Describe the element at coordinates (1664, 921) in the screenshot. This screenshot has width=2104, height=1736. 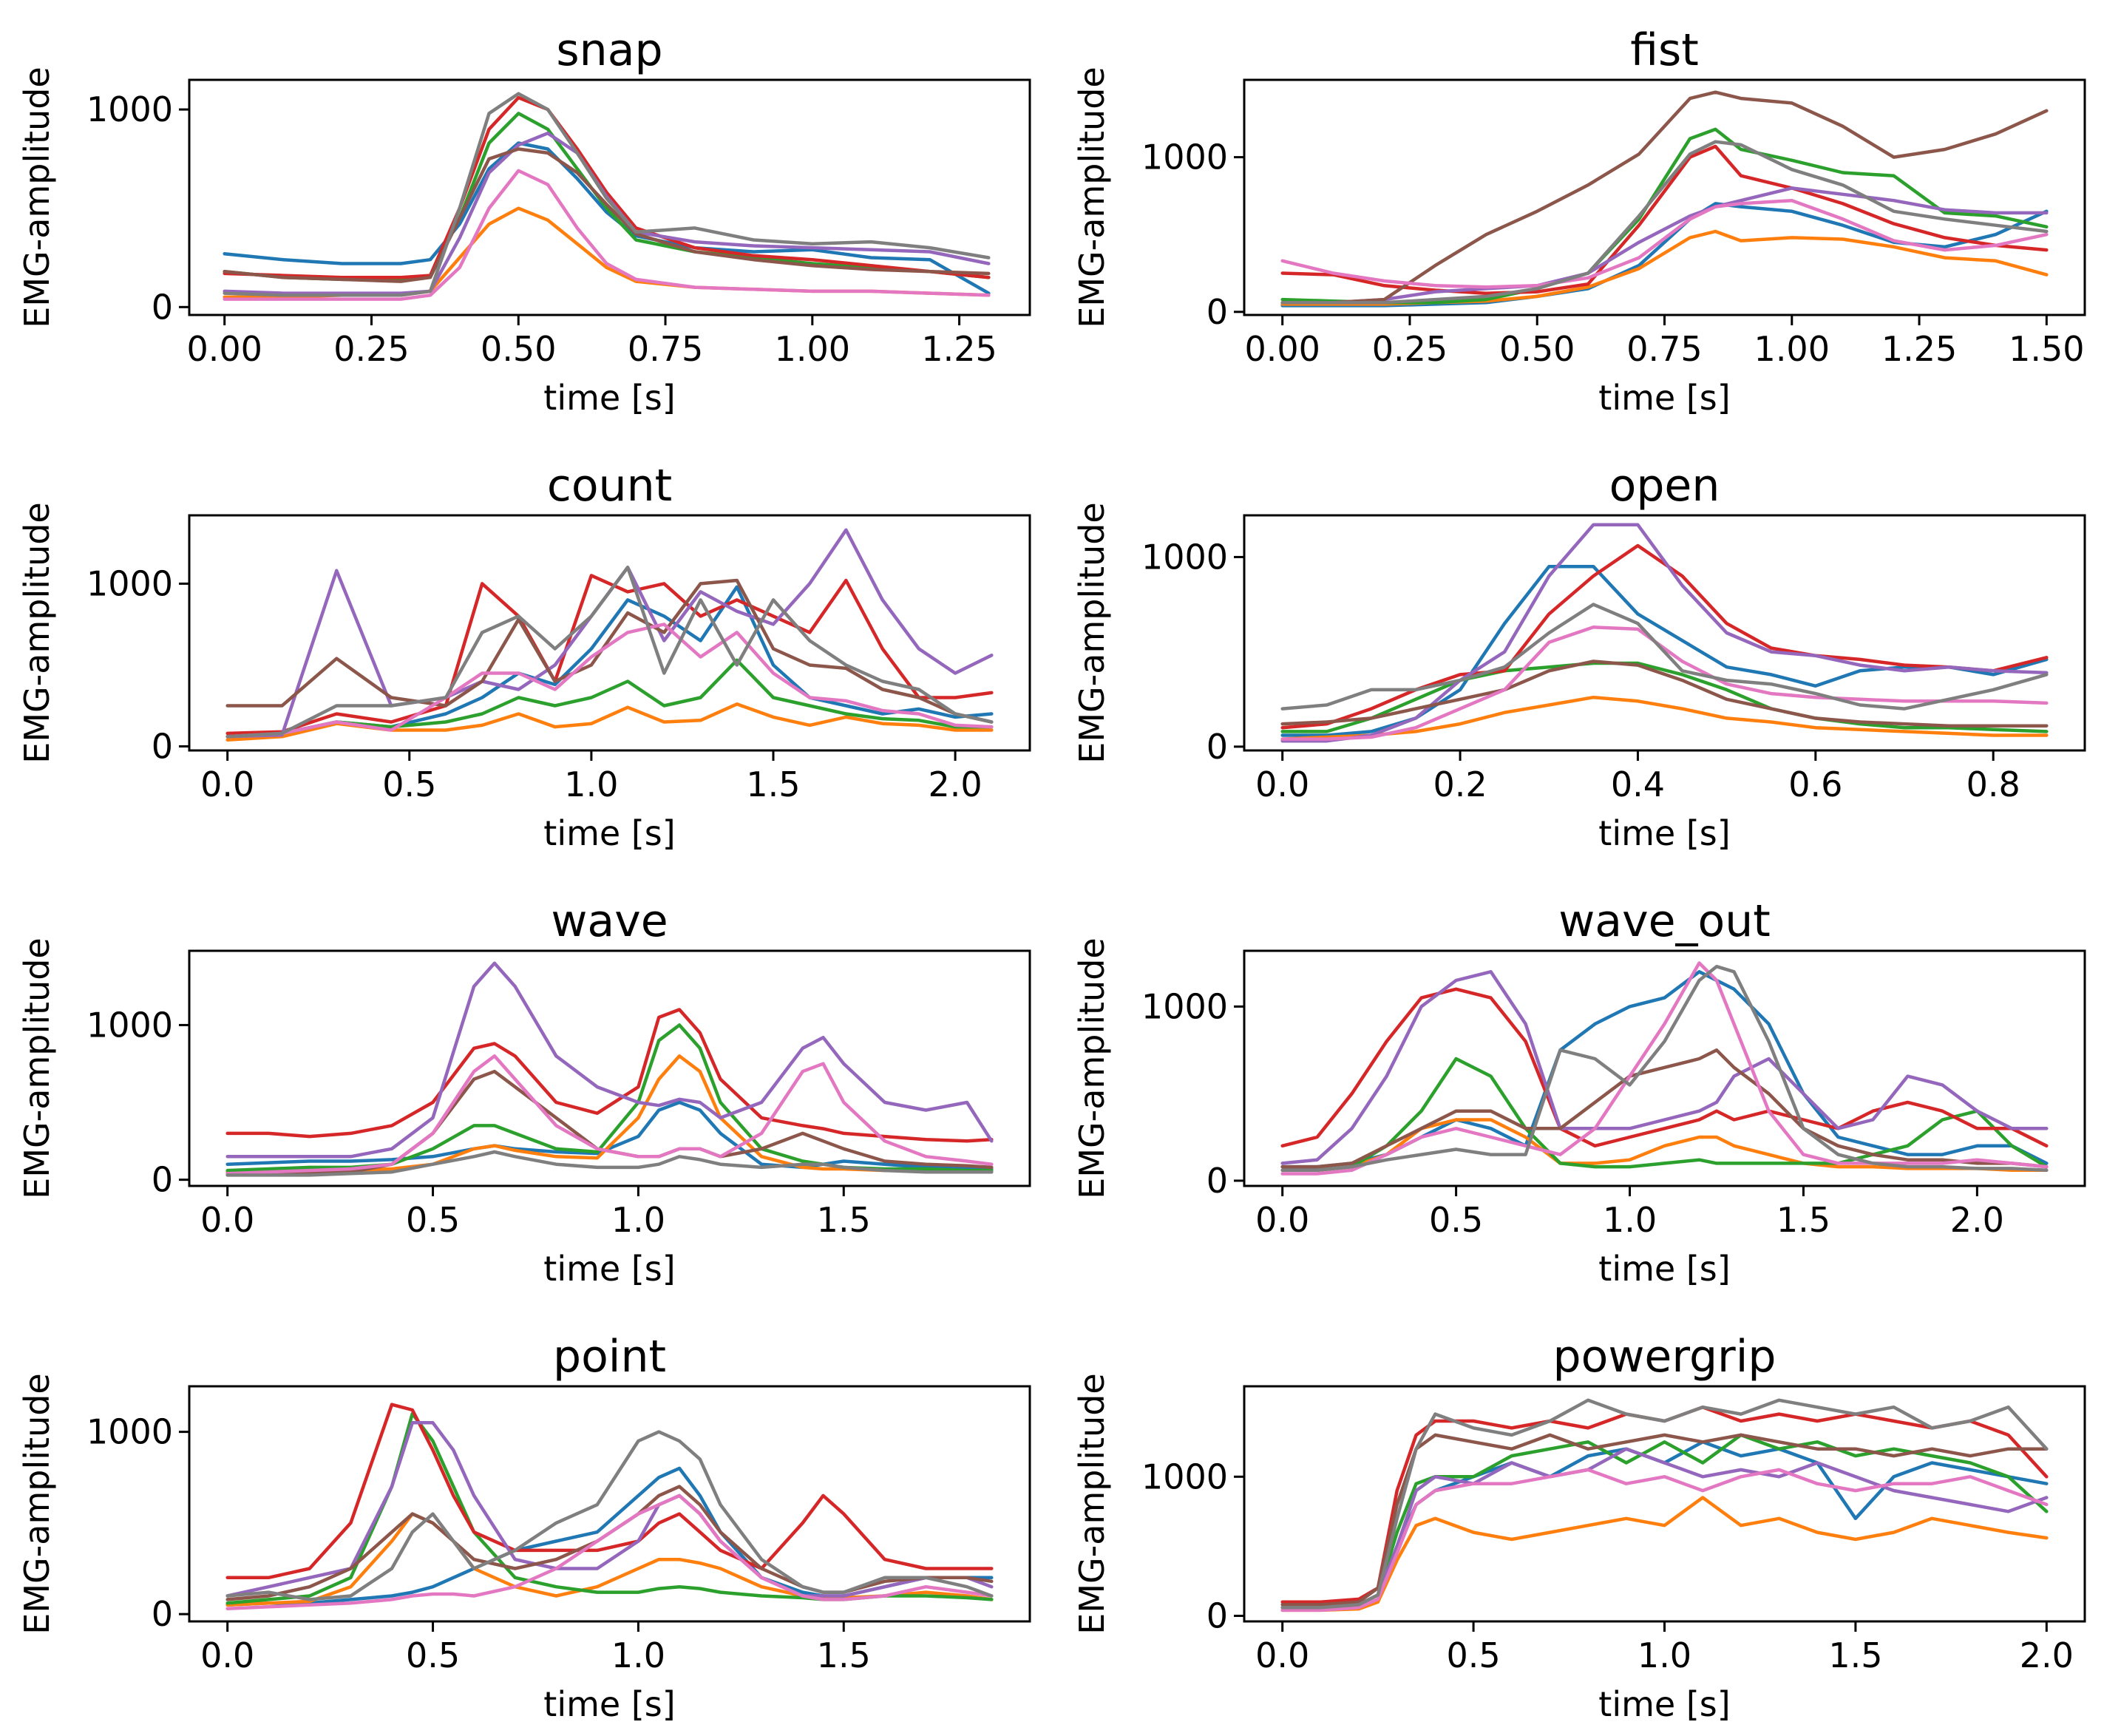
I see `chart-title: wave_out` at that location.